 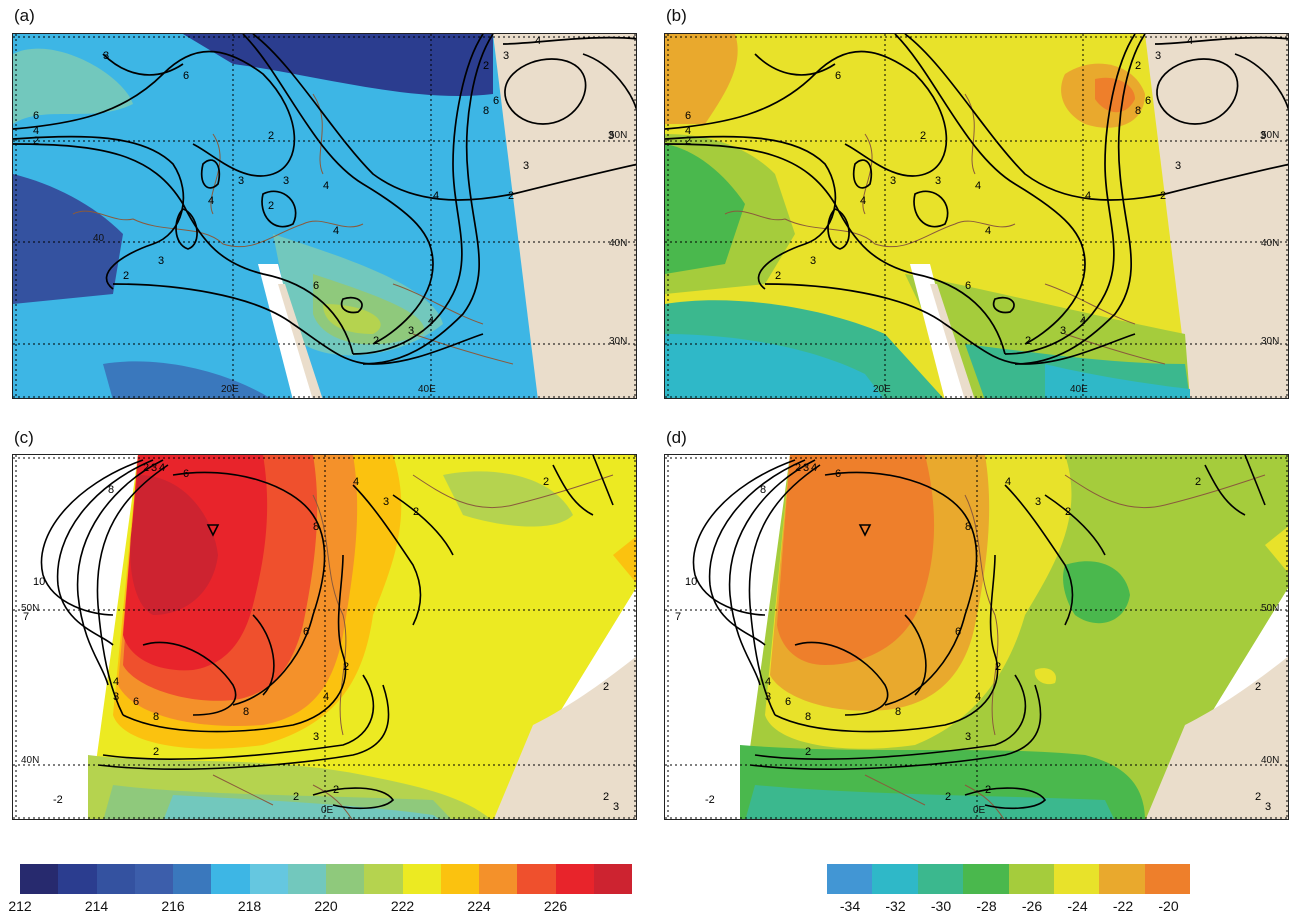 What do you see at coordinates (327, 810) in the screenshot?
I see `lon-label: 0E` at bounding box center [327, 810].